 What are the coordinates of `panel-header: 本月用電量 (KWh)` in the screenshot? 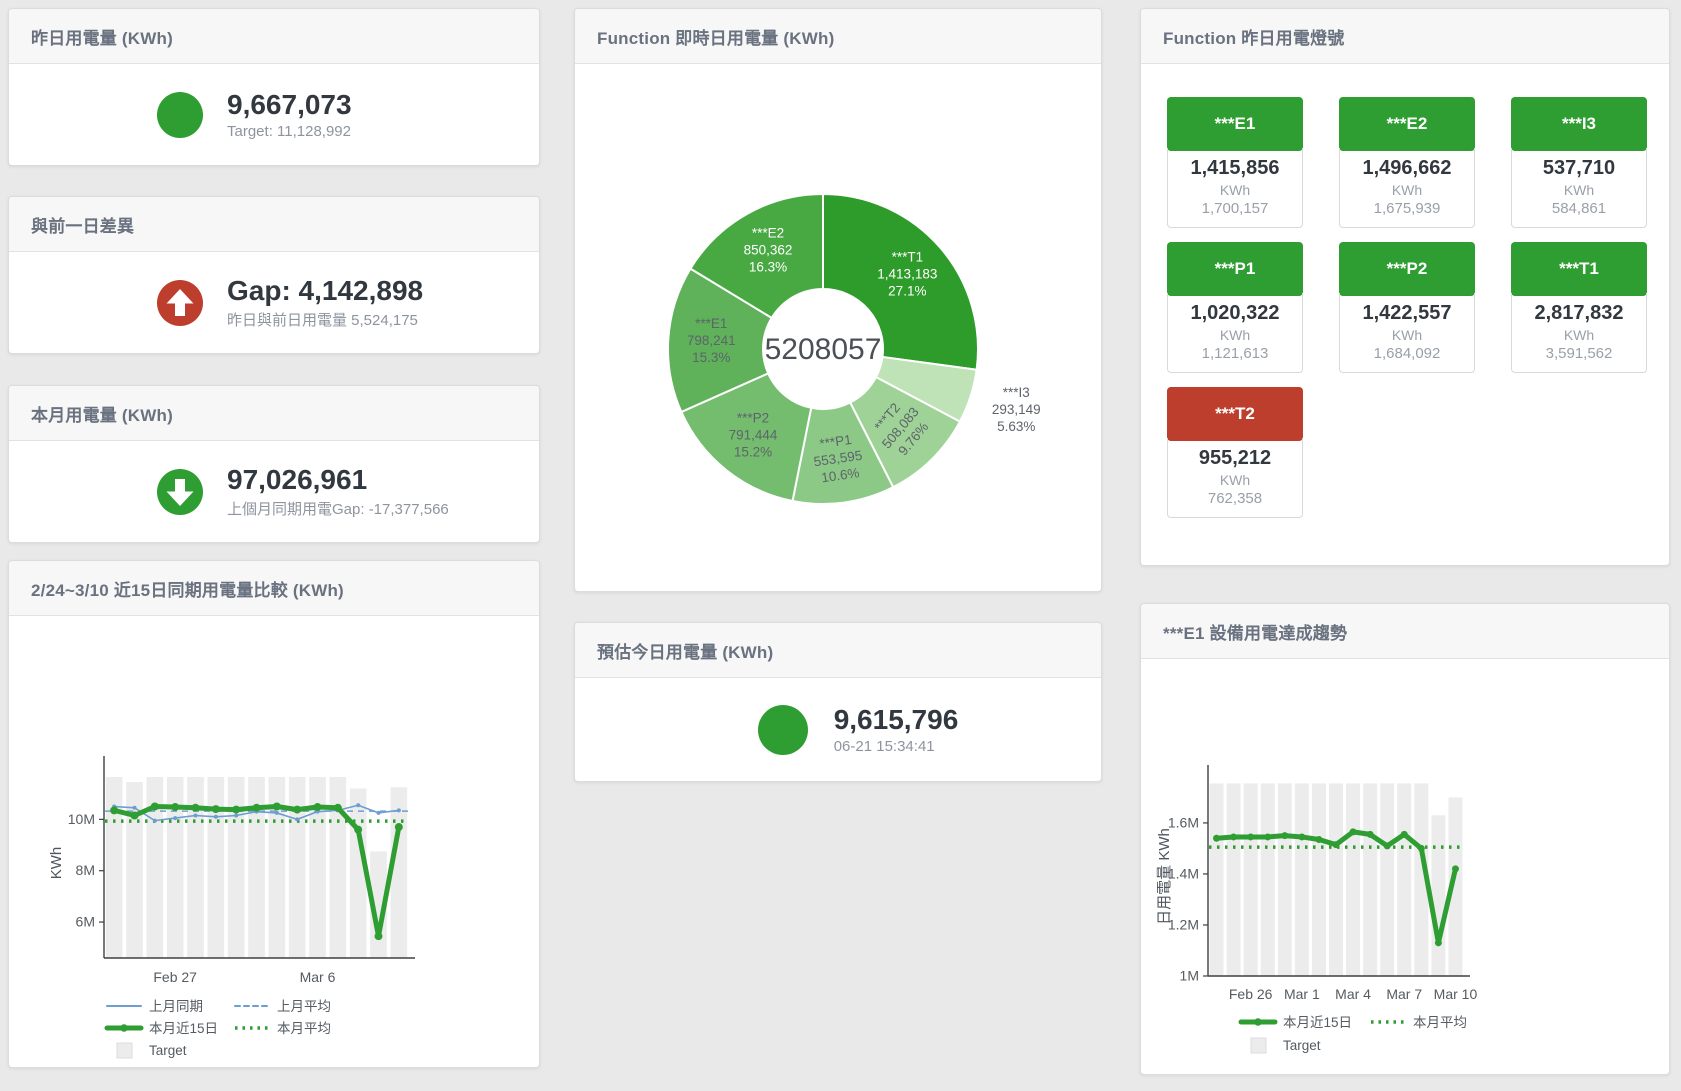 It's located at (274, 413).